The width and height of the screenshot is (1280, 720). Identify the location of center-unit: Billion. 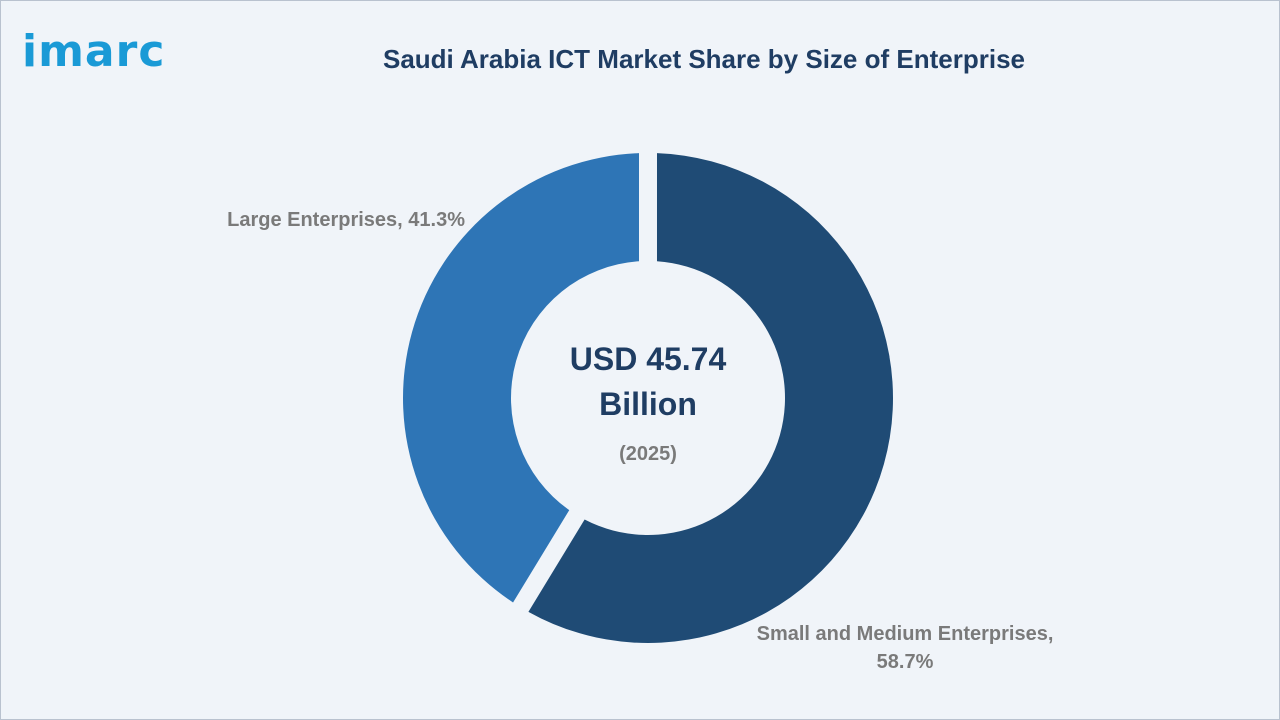
(648, 404).